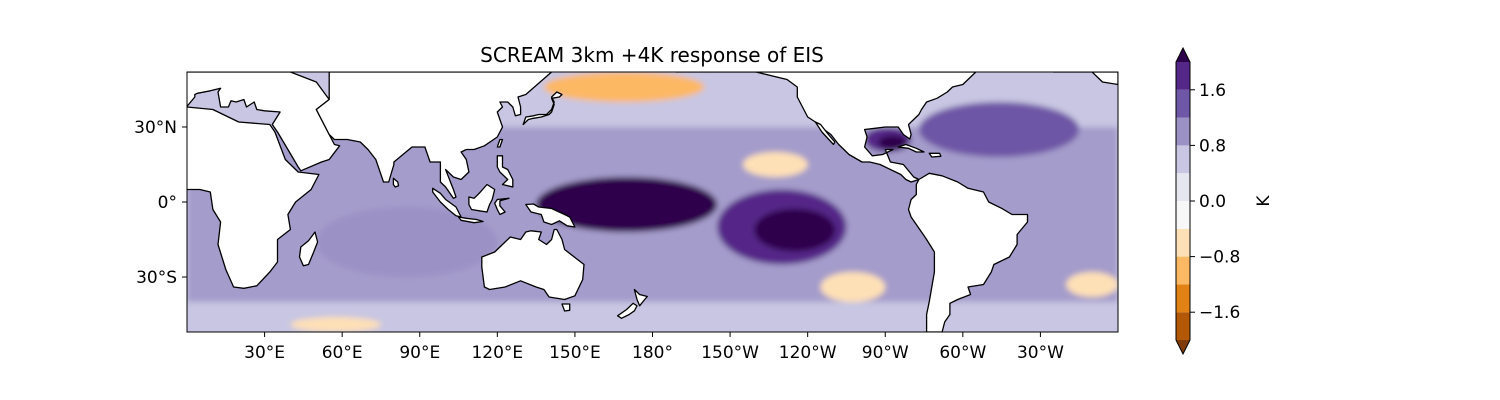 Image resolution: width=1500 pixels, height=400 pixels. Describe the element at coordinates (533, 264) in the screenshot. I see `land-australia` at that location.